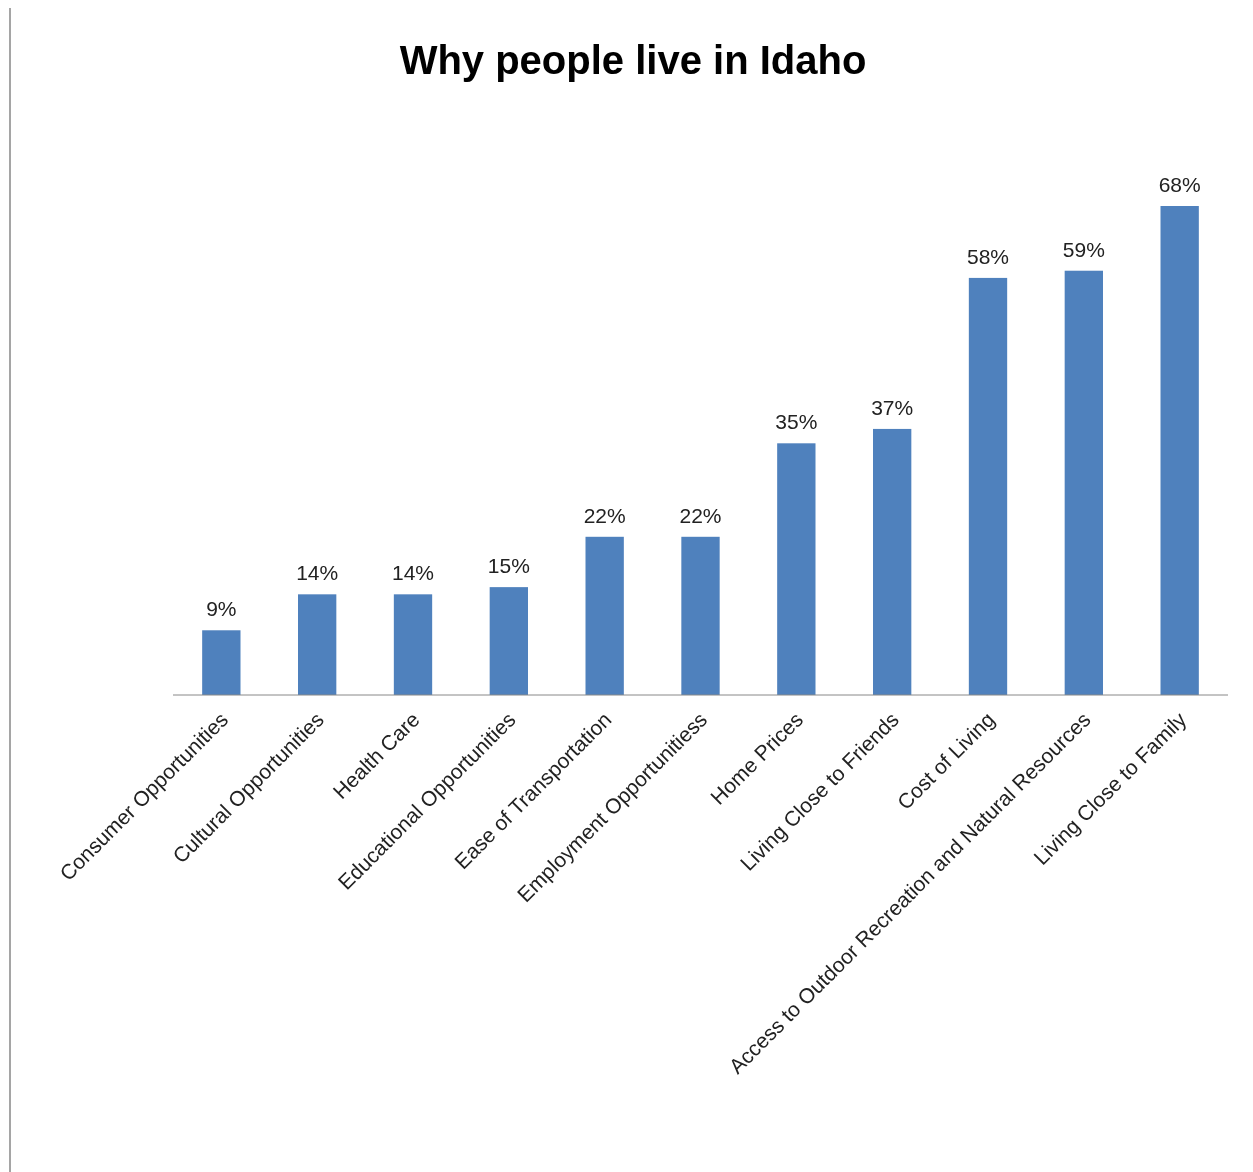 The width and height of the screenshot is (1253, 1172). I want to click on data-label: 58%, so click(988, 256).